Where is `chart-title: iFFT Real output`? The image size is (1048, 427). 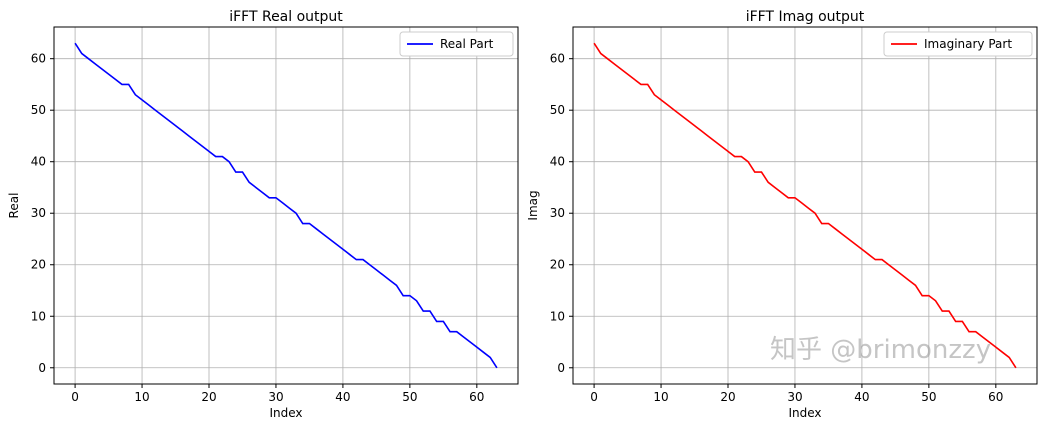
chart-title: iFFT Real output is located at coordinates (286, 17).